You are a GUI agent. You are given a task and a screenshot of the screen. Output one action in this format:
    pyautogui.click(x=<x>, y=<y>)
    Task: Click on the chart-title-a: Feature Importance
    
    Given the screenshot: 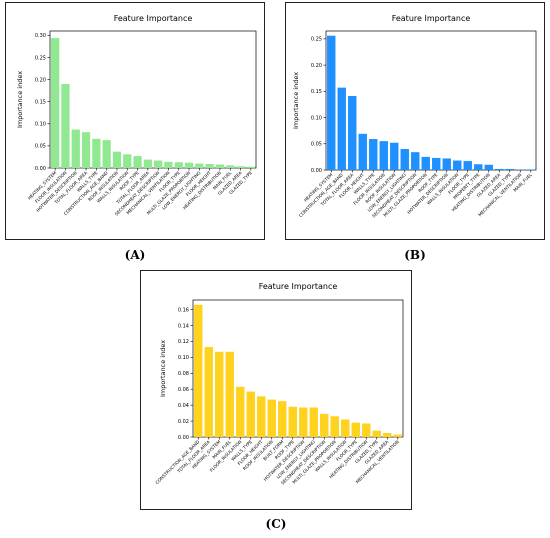 What is the action you would take?
    pyautogui.click(x=153, y=18)
    